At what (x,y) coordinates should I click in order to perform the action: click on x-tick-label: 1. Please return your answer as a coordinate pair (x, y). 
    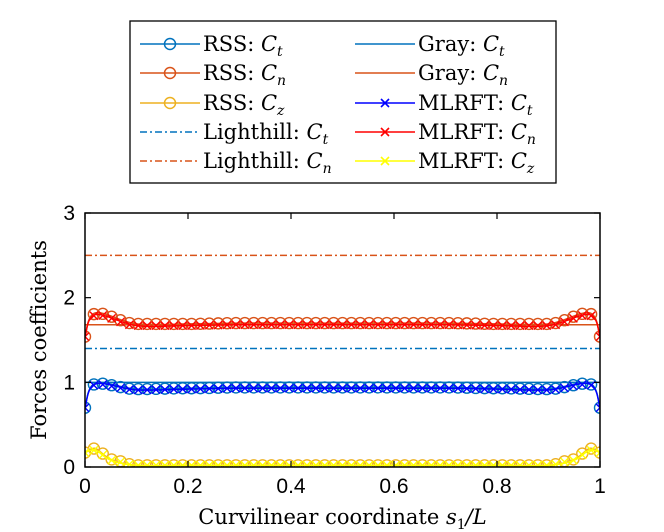
    Looking at the image, I should click on (600, 486).